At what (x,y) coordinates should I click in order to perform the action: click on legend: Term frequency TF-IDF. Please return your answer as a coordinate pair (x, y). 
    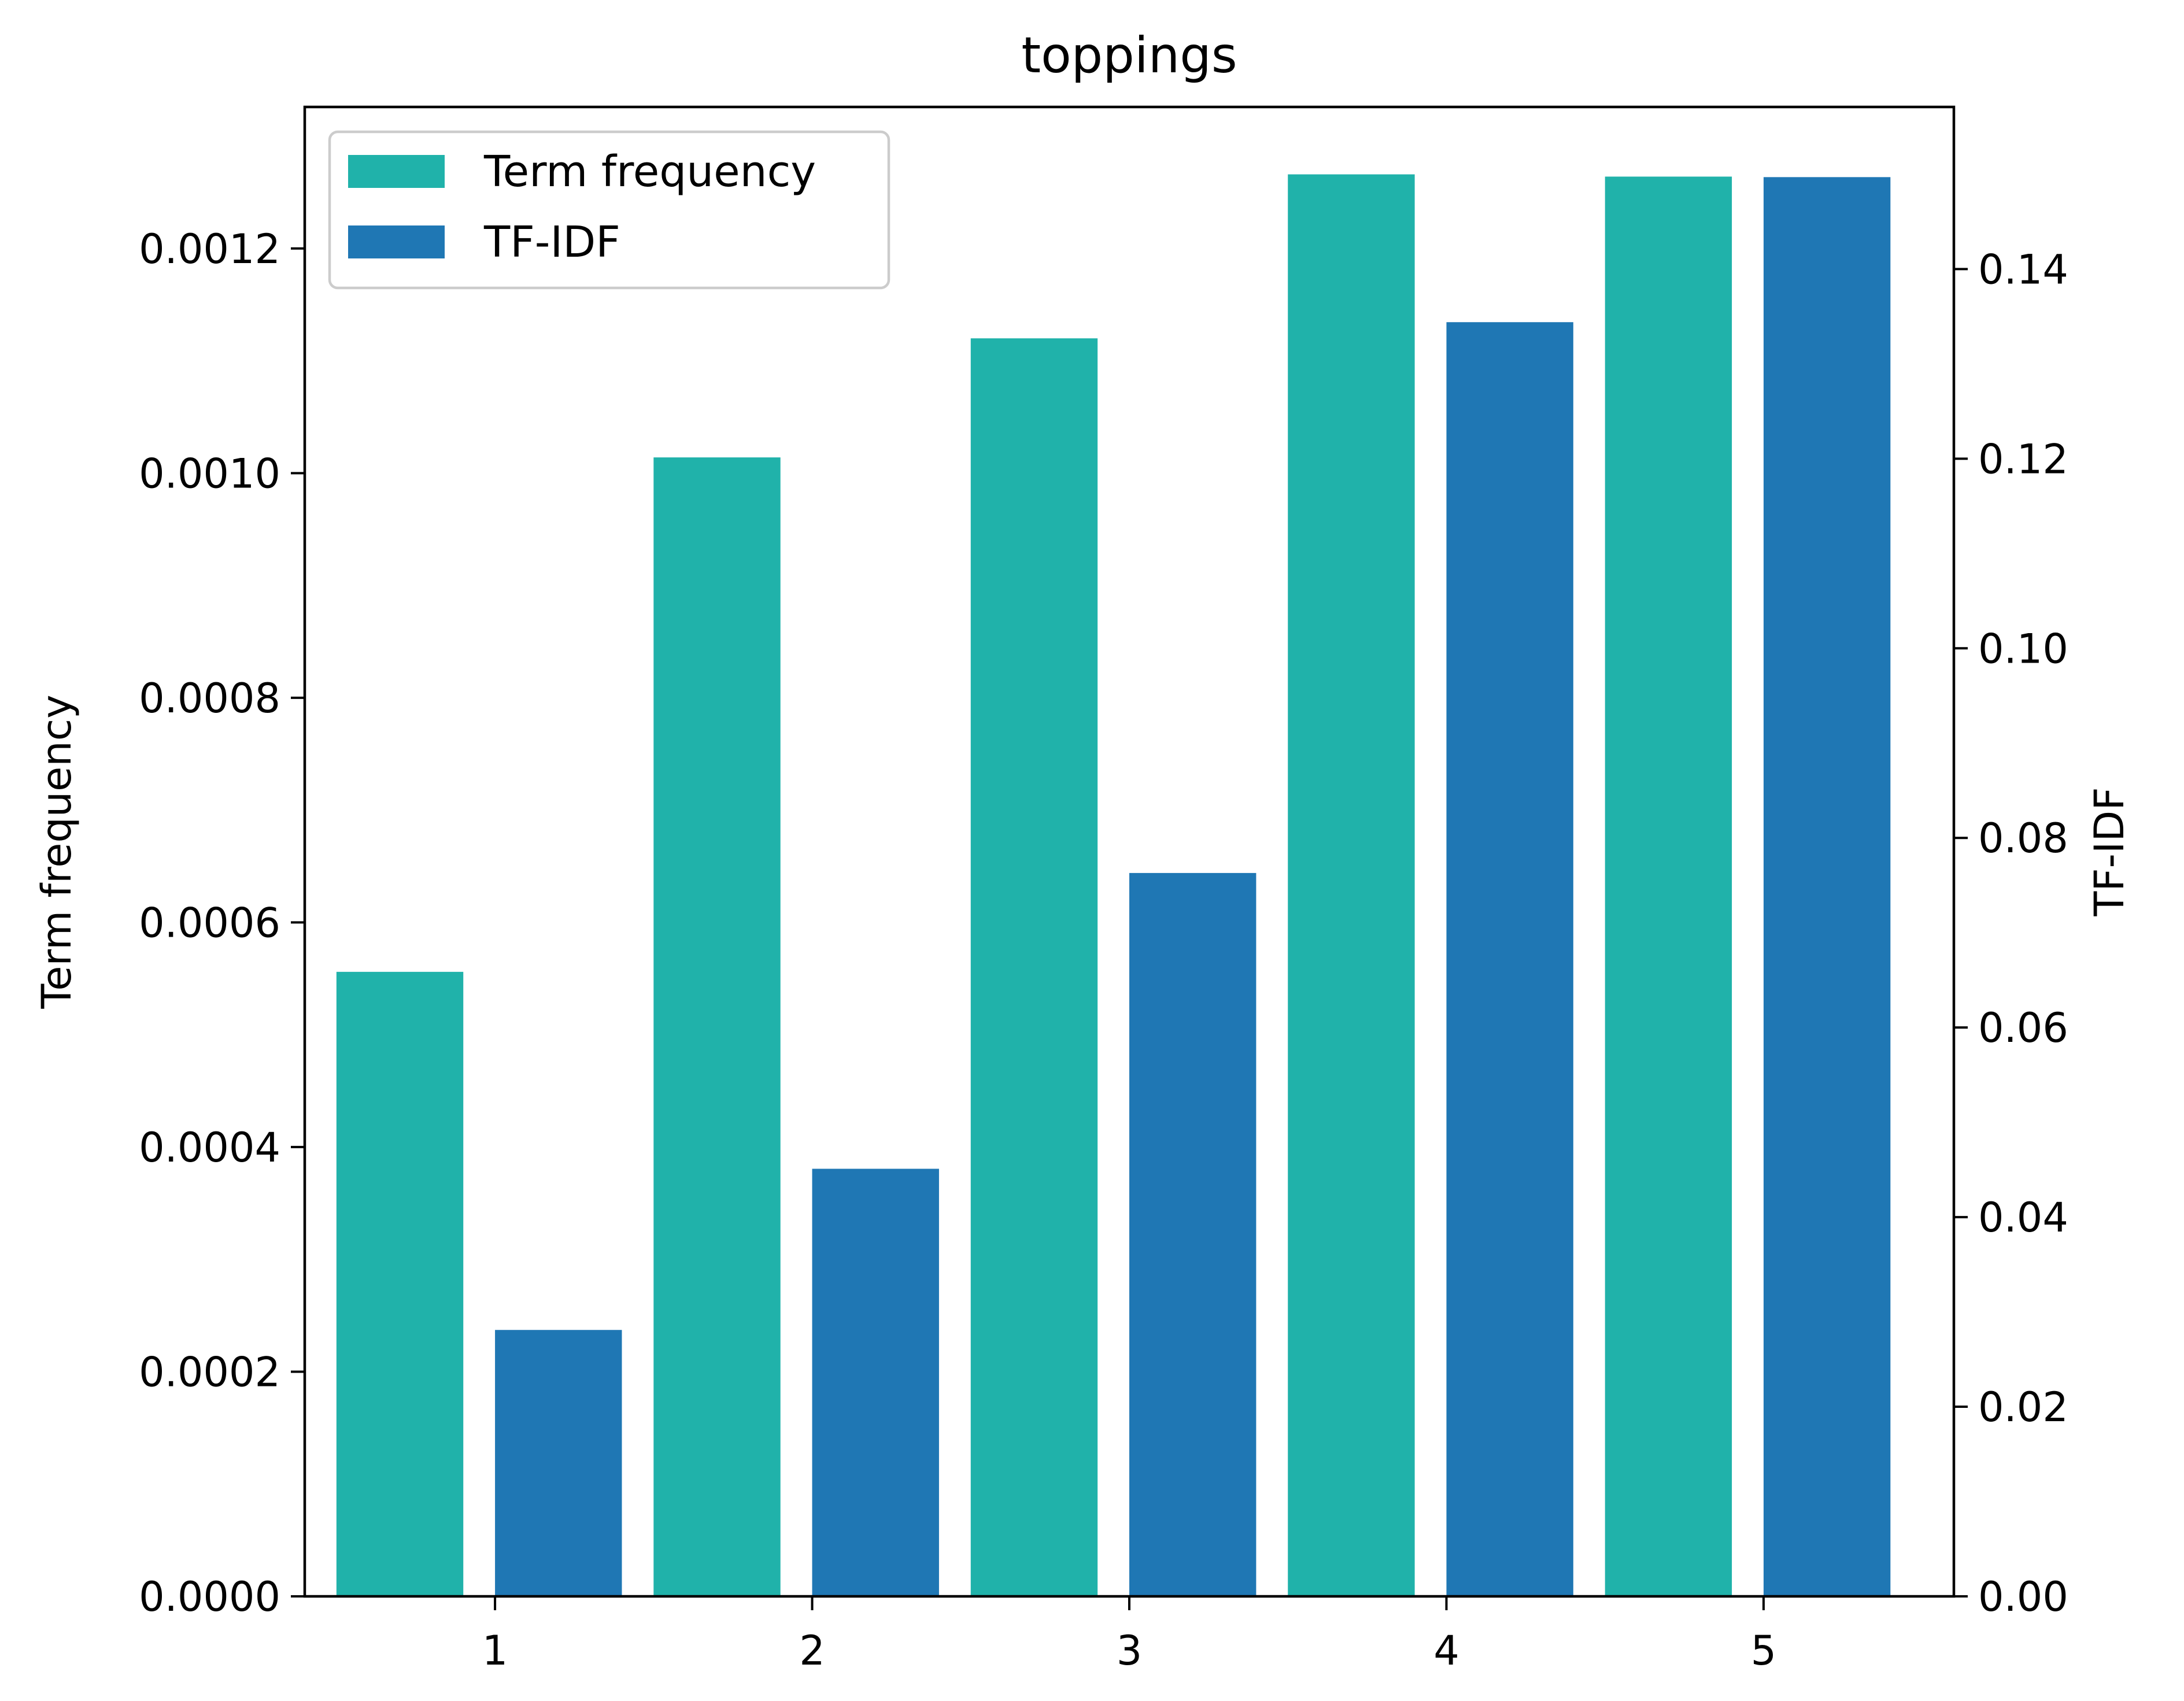
    Looking at the image, I should click on (609, 210).